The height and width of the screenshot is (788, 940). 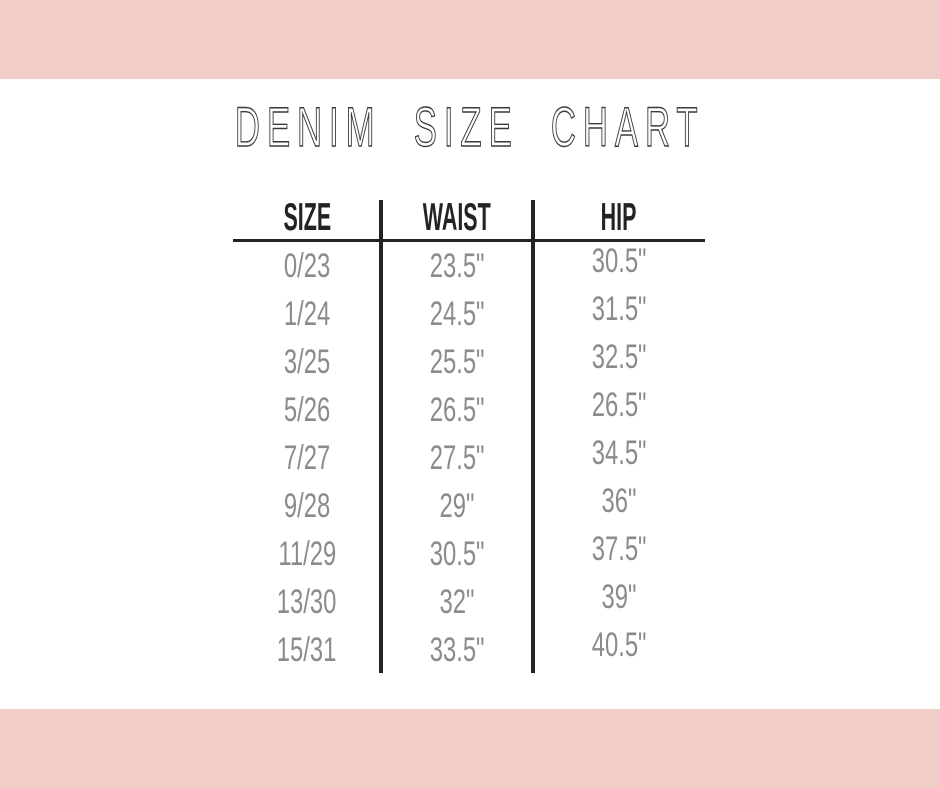 What do you see at coordinates (307, 601) in the screenshot?
I see `size-cell: 13/30` at bounding box center [307, 601].